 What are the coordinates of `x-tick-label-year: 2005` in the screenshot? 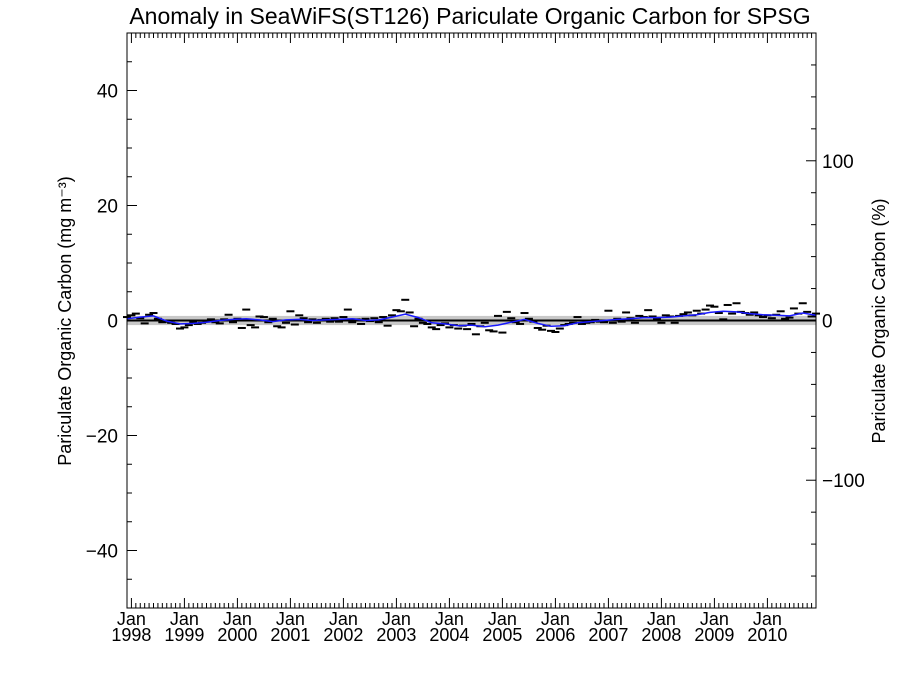 It's located at (502, 635).